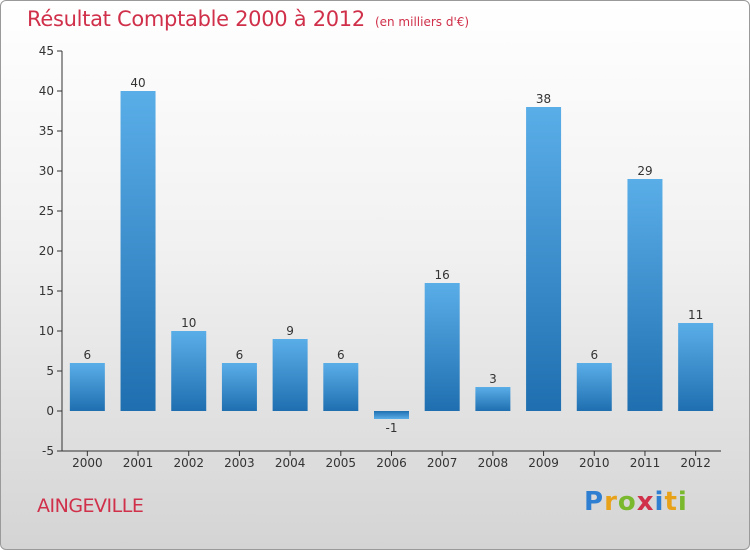 The width and height of the screenshot is (750, 550). Describe the element at coordinates (695, 463) in the screenshot. I see `x-tick-label-2012: 2012` at that location.